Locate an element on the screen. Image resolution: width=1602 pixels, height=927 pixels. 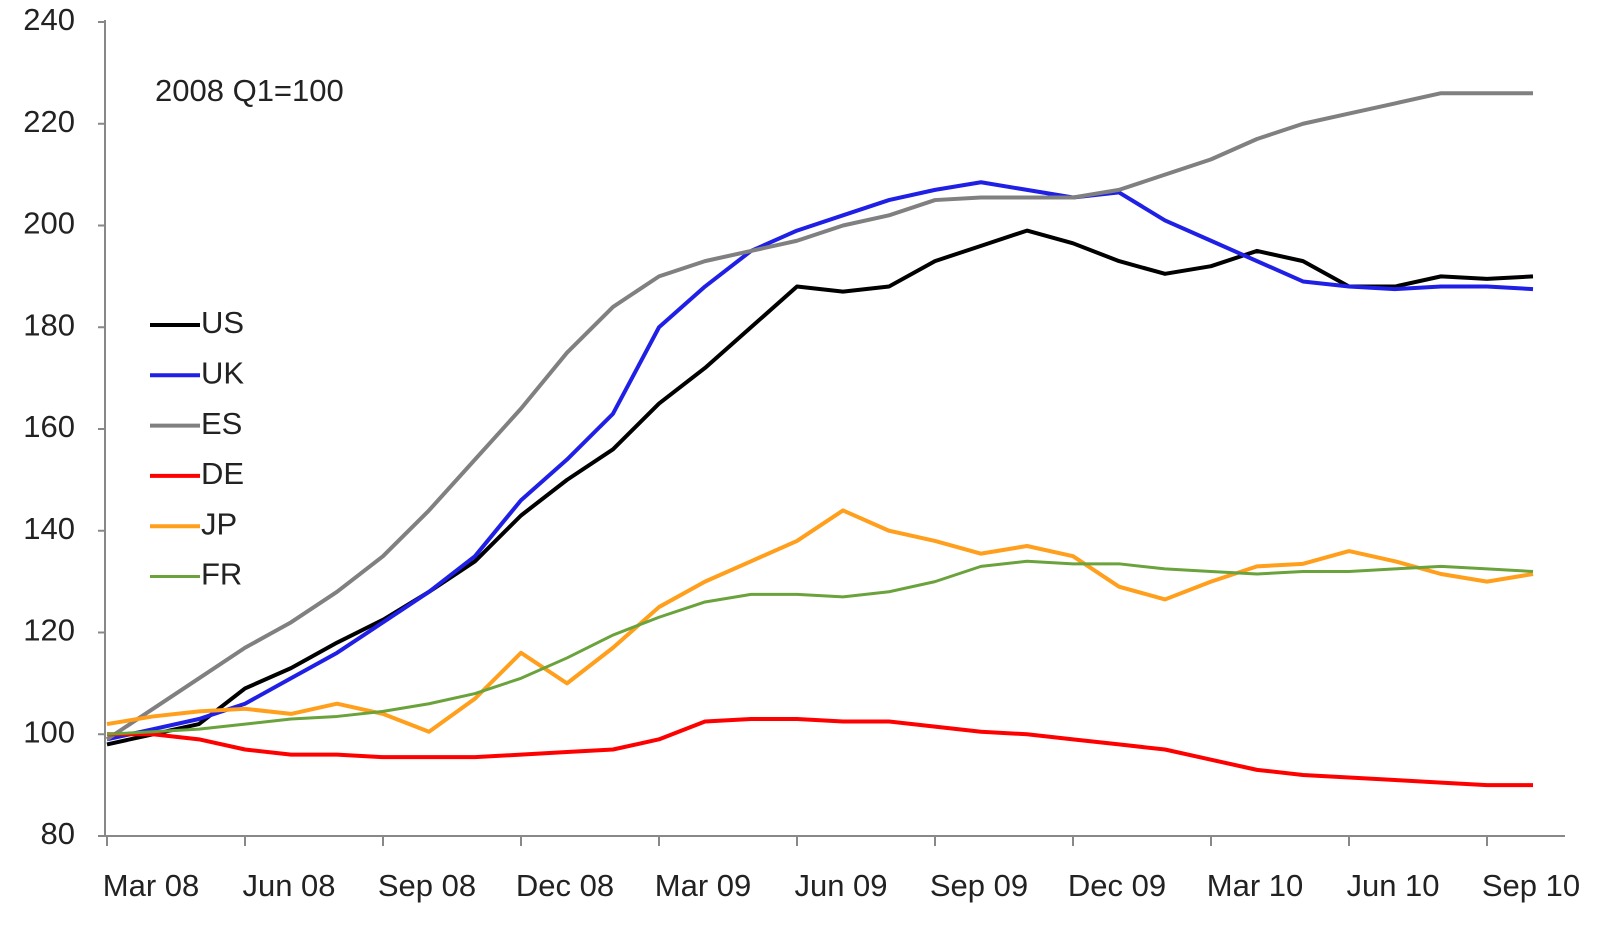
y-tick-label: 80 is located at coordinates (58, 833).